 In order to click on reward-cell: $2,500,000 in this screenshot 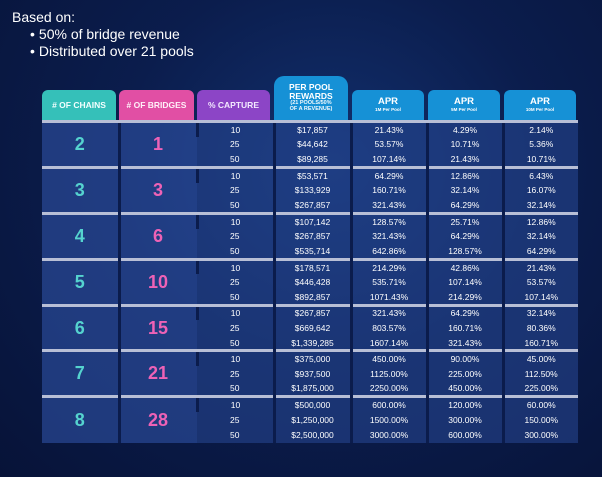, I will do `click(311, 435)`.